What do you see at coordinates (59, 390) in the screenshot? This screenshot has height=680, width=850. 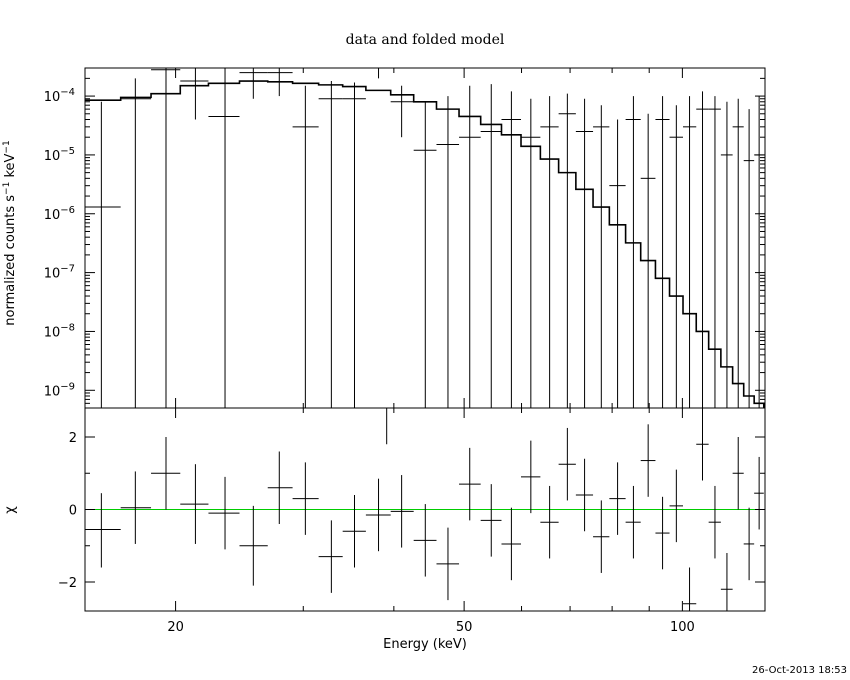 I see `y-tick-label: 10⁻⁹` at bounding box center [59, 390].